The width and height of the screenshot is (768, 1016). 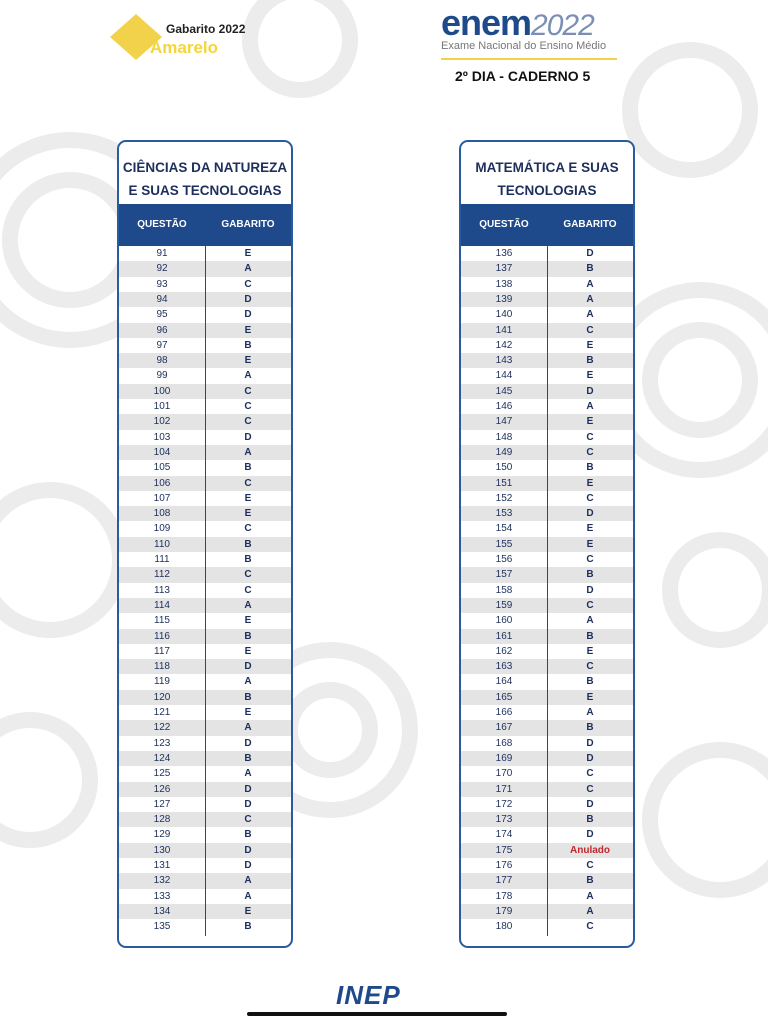 What do you see at coordinates (504, 728) in the screenshot?
I see `question-number: 167` at bounding box center [504, 728].